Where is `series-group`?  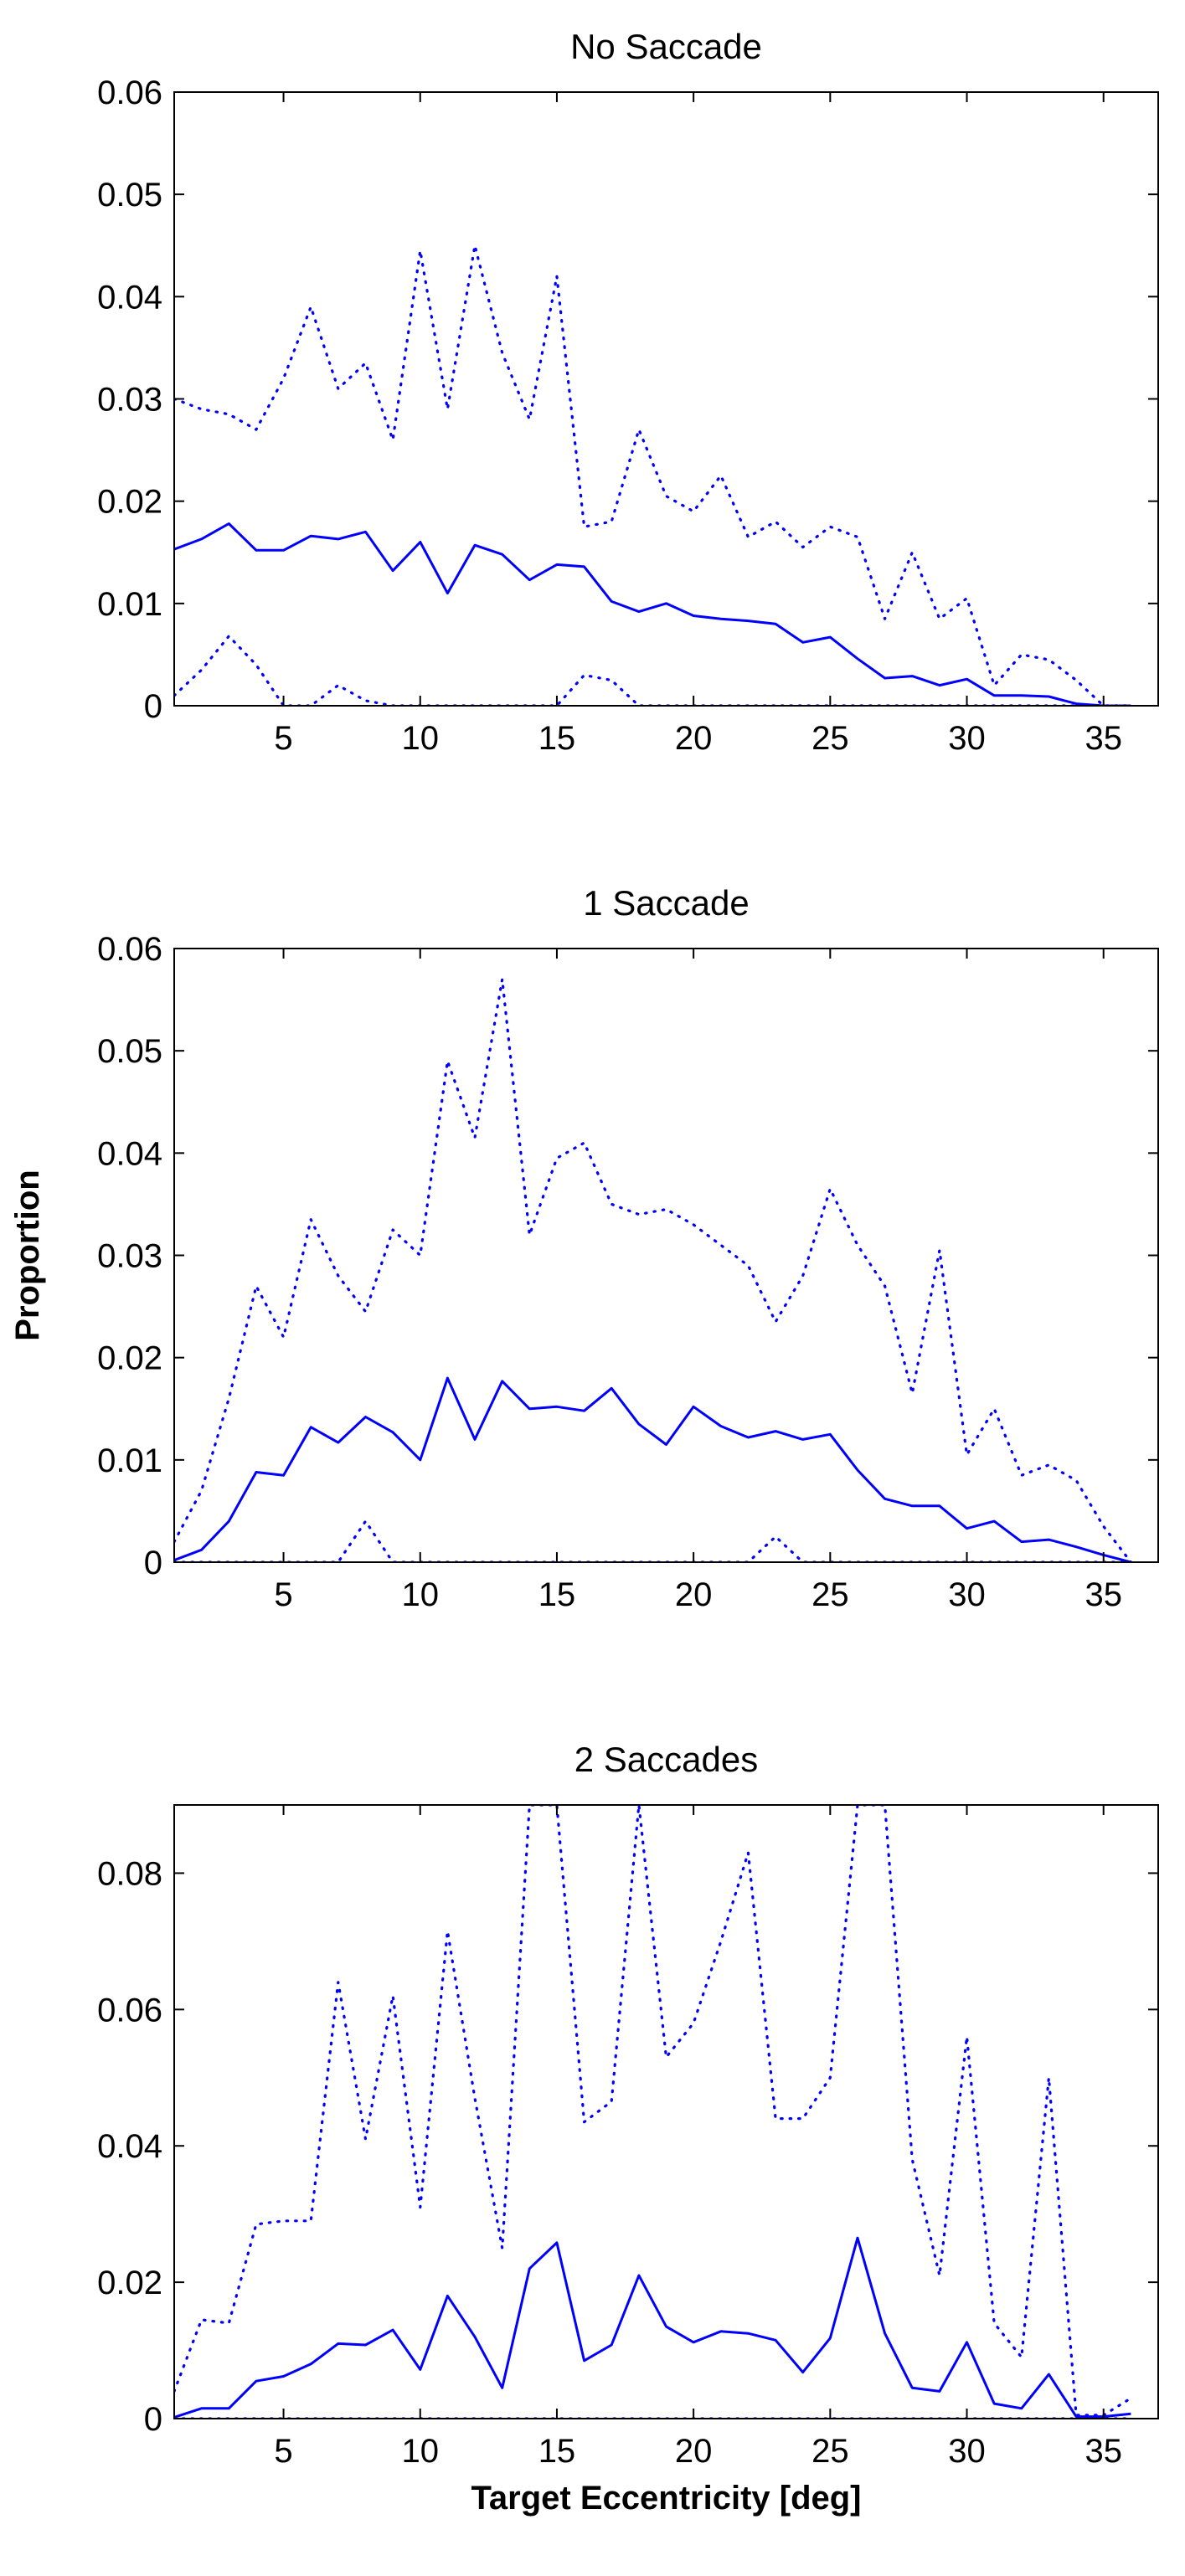 series-group is located at coordinates (653, 475).